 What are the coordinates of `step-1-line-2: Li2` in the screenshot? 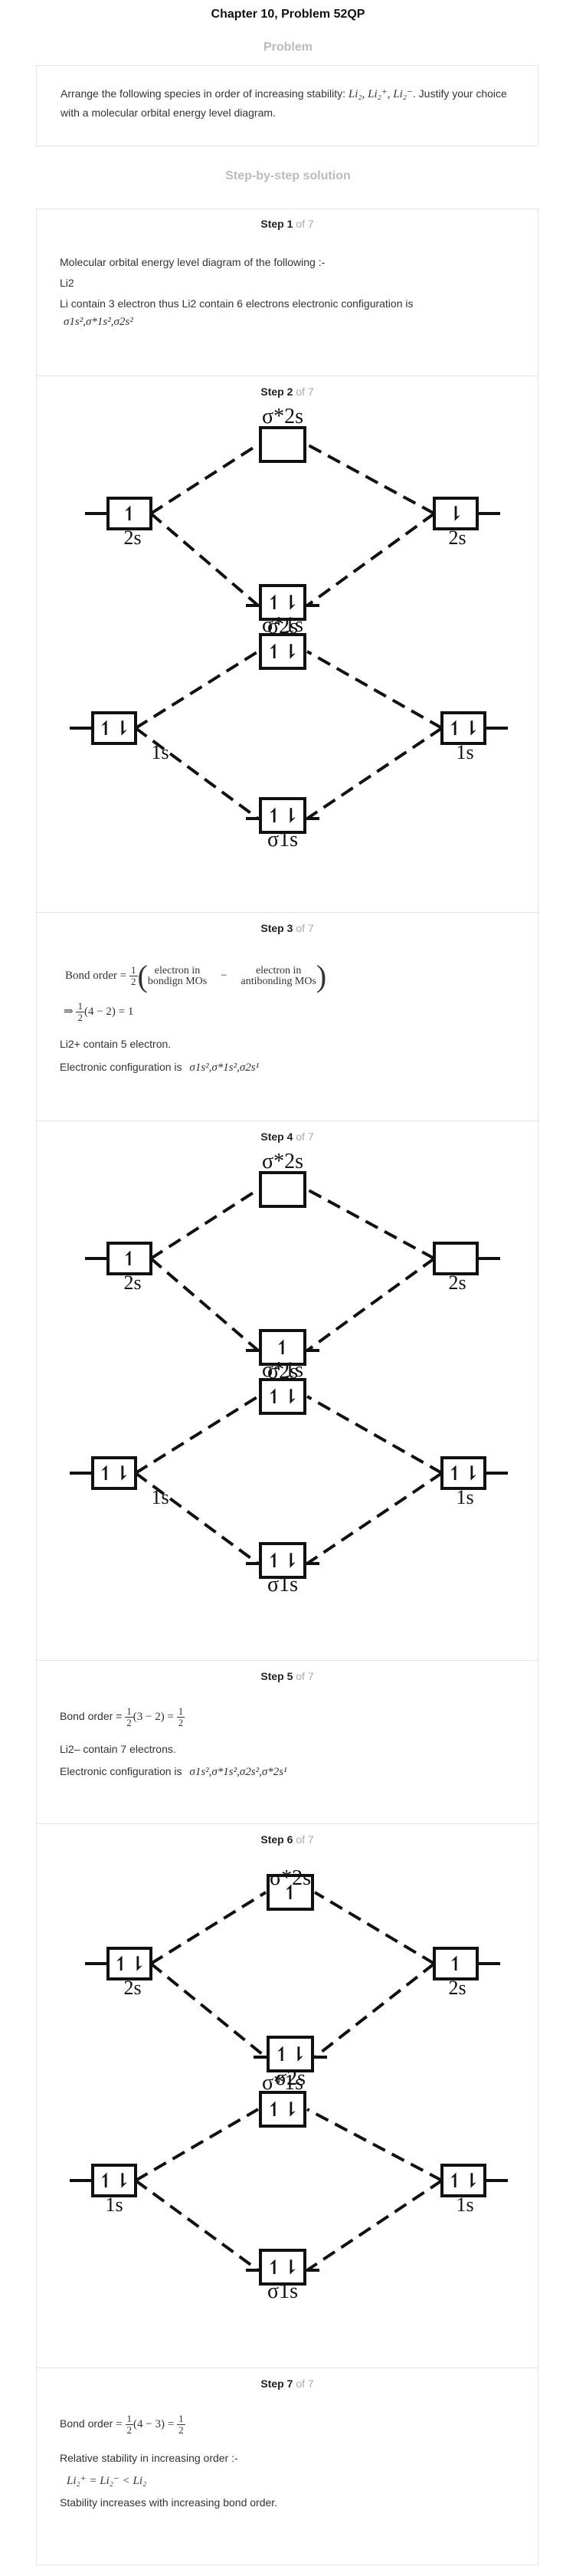 It's located at (67, 283).